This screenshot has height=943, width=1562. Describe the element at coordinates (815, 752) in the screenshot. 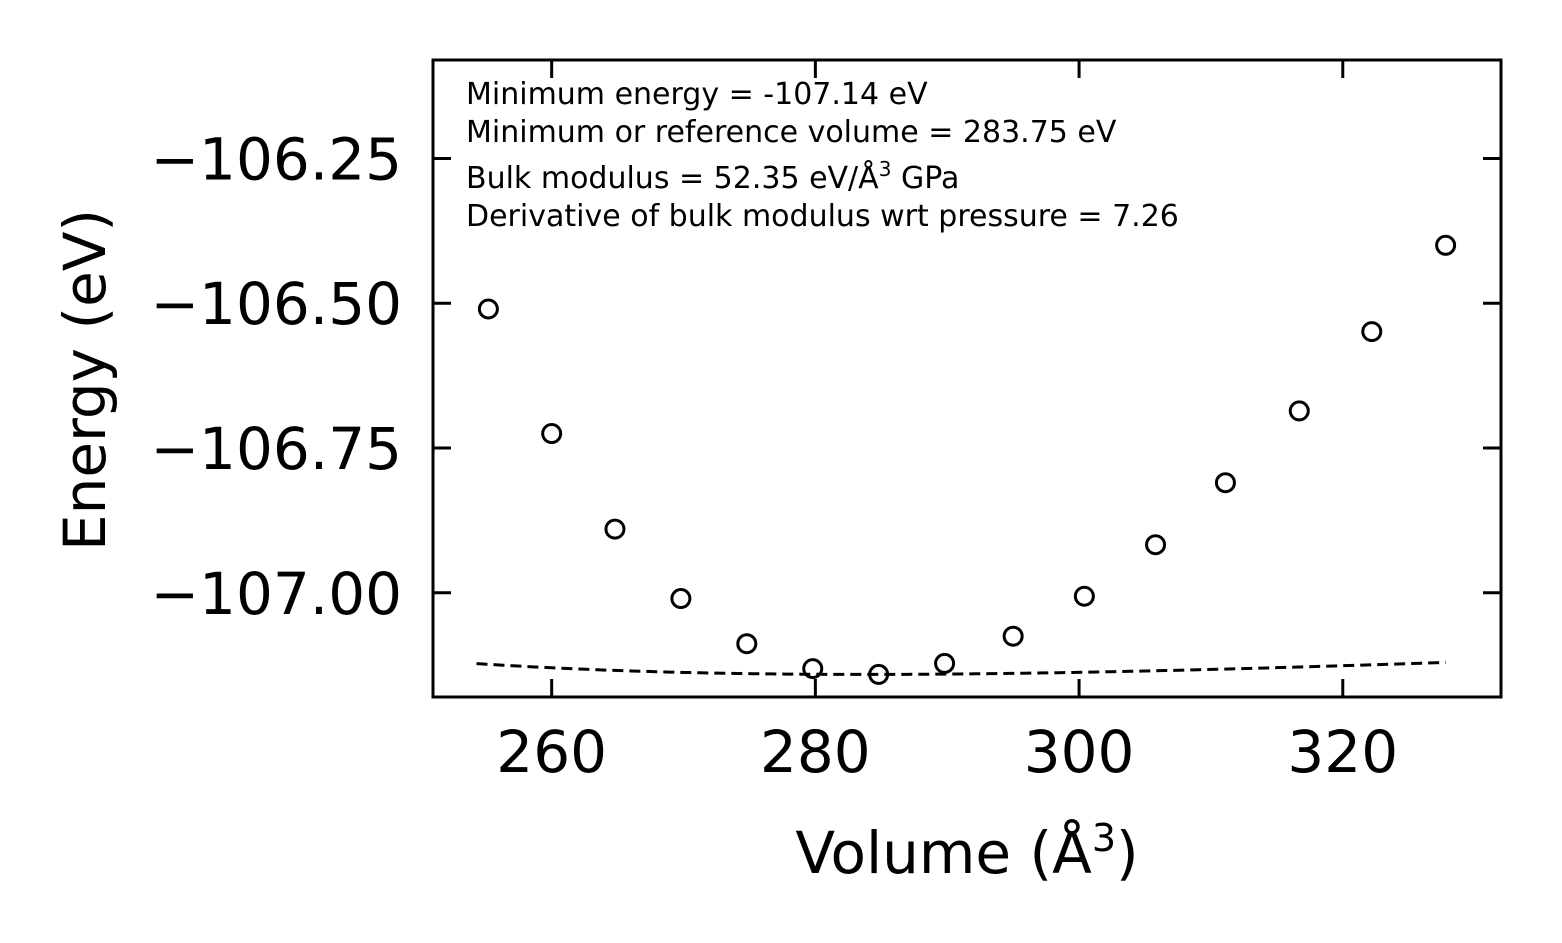

I see `x-tick-label: 280` at that location.